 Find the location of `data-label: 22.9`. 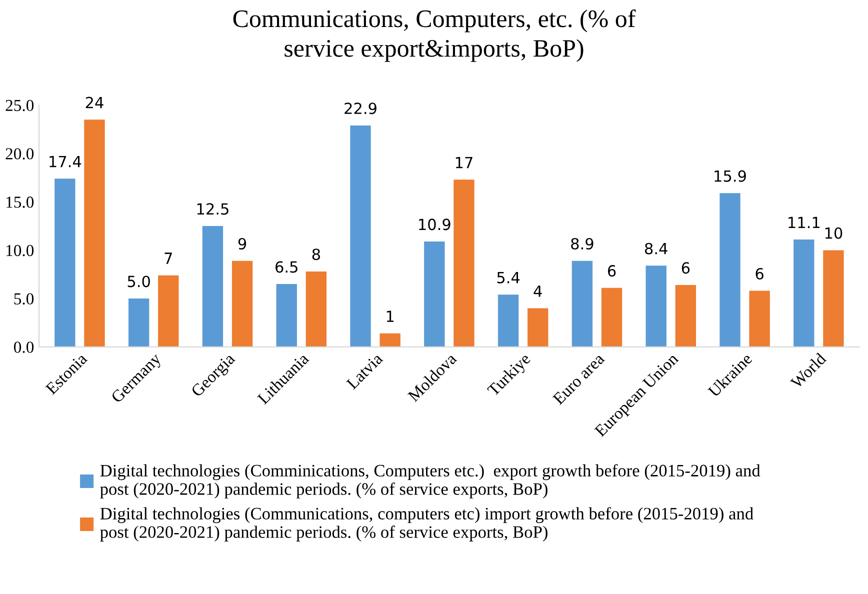

data-label: 22.9 is located at coordinates (360, 108).